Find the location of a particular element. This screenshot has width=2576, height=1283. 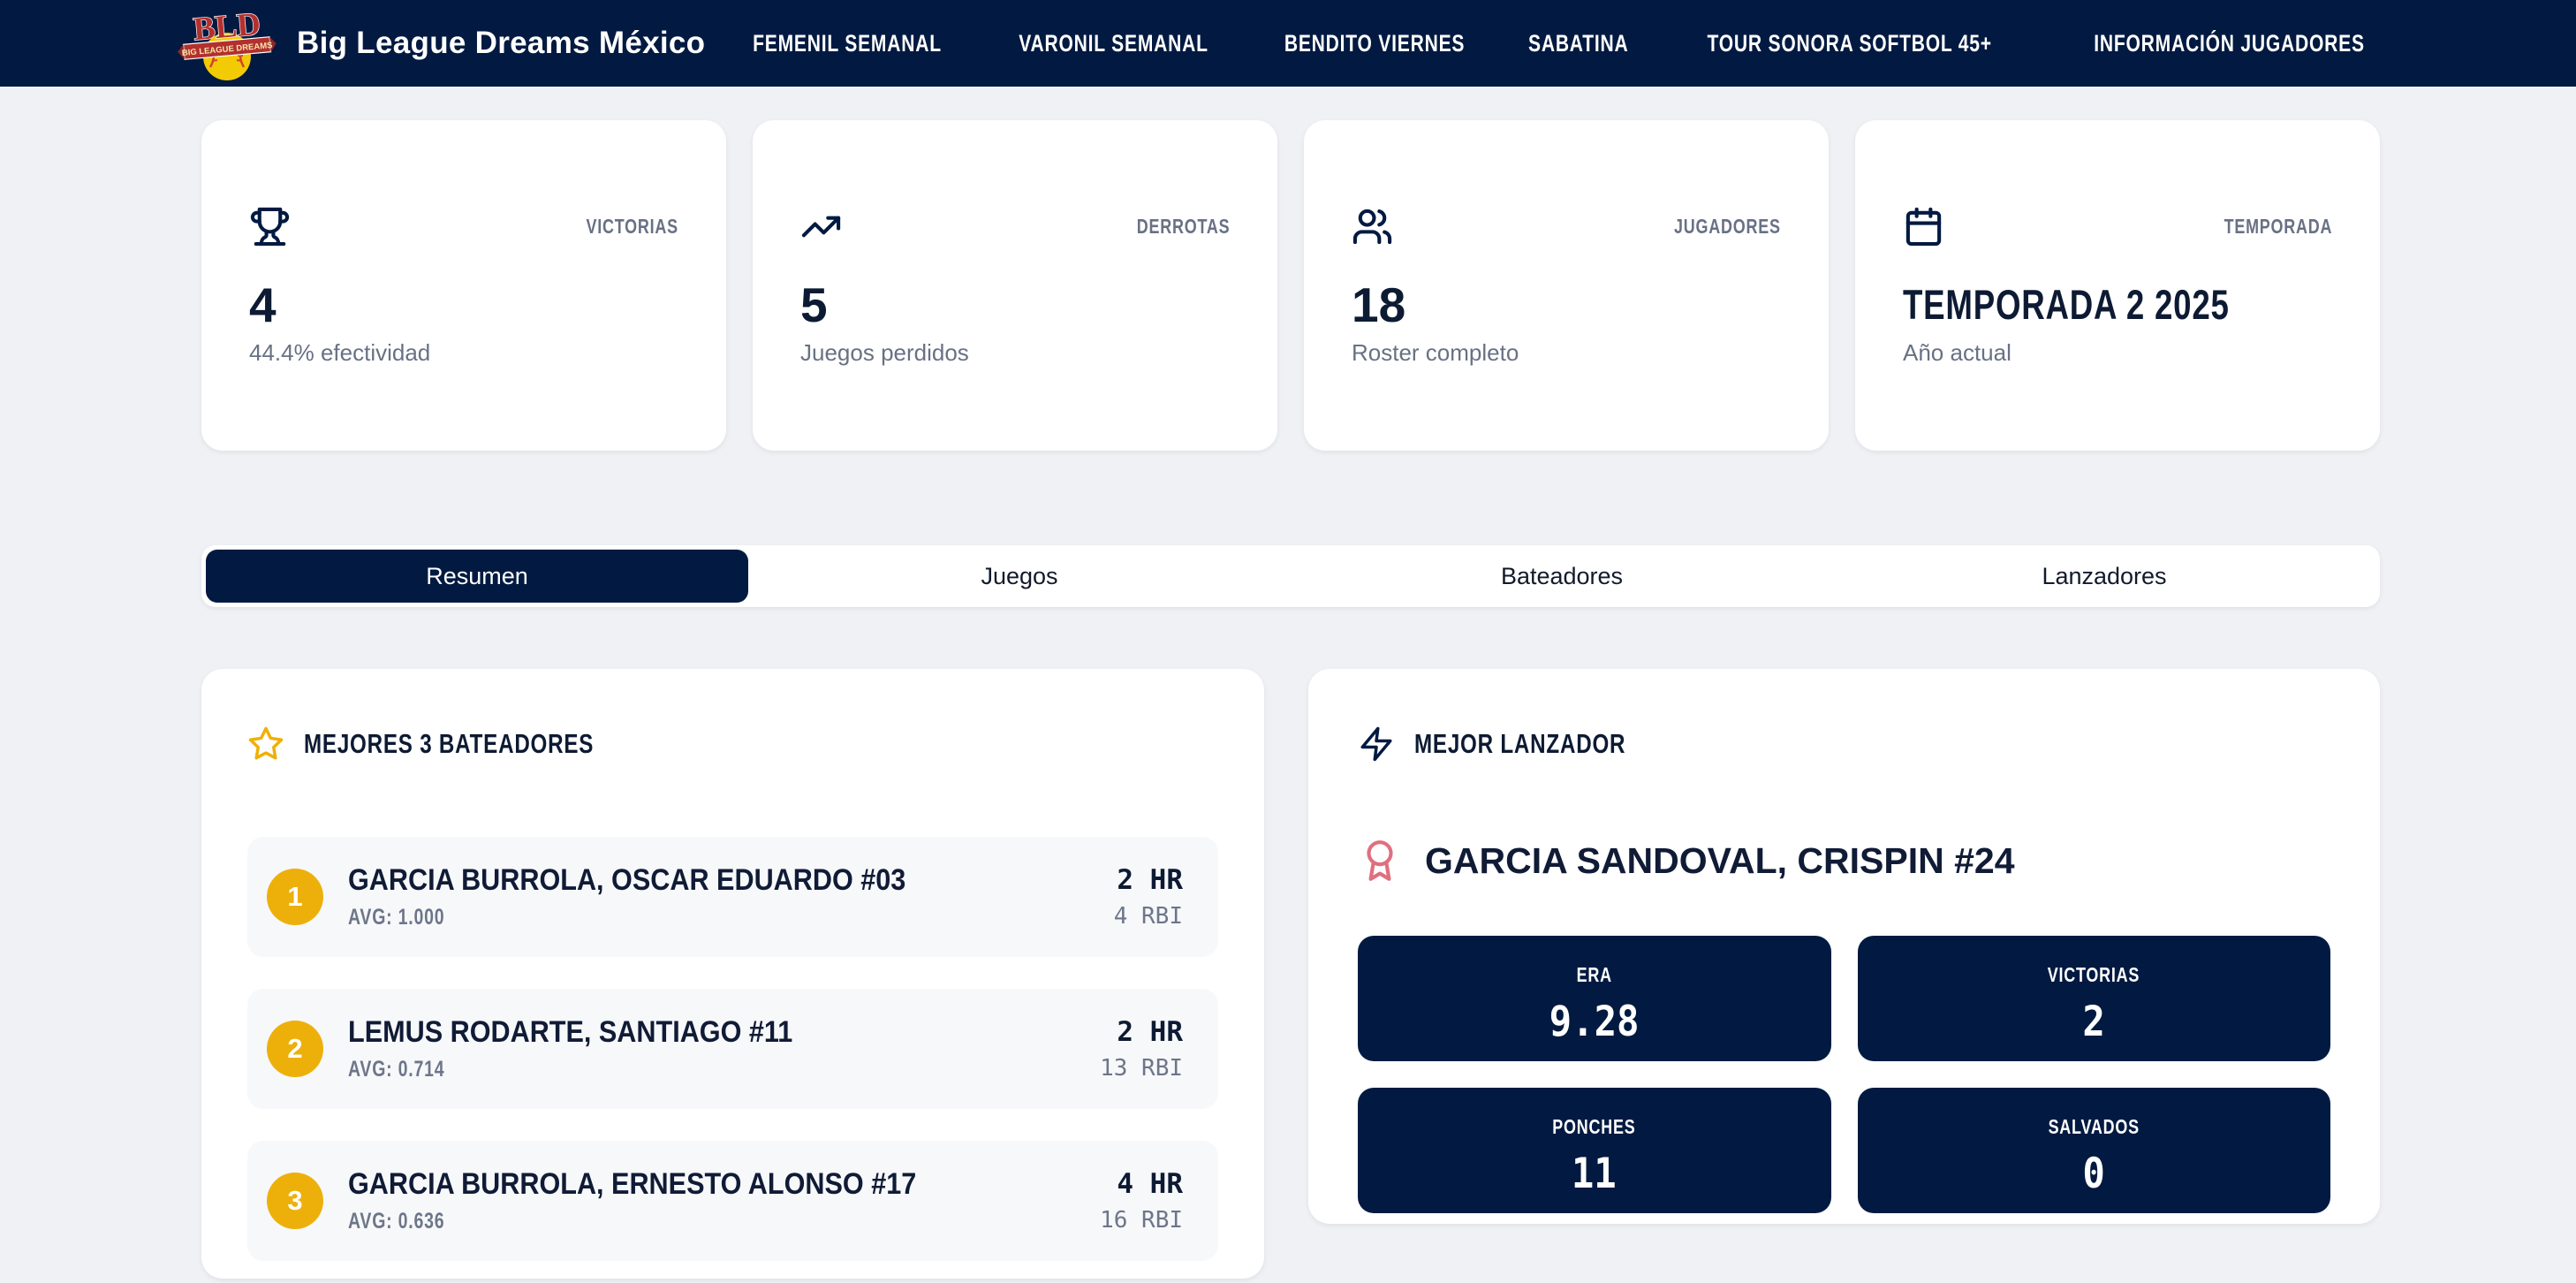

stat-card-subtext: Año actual is located at coordinates (1958, 352).